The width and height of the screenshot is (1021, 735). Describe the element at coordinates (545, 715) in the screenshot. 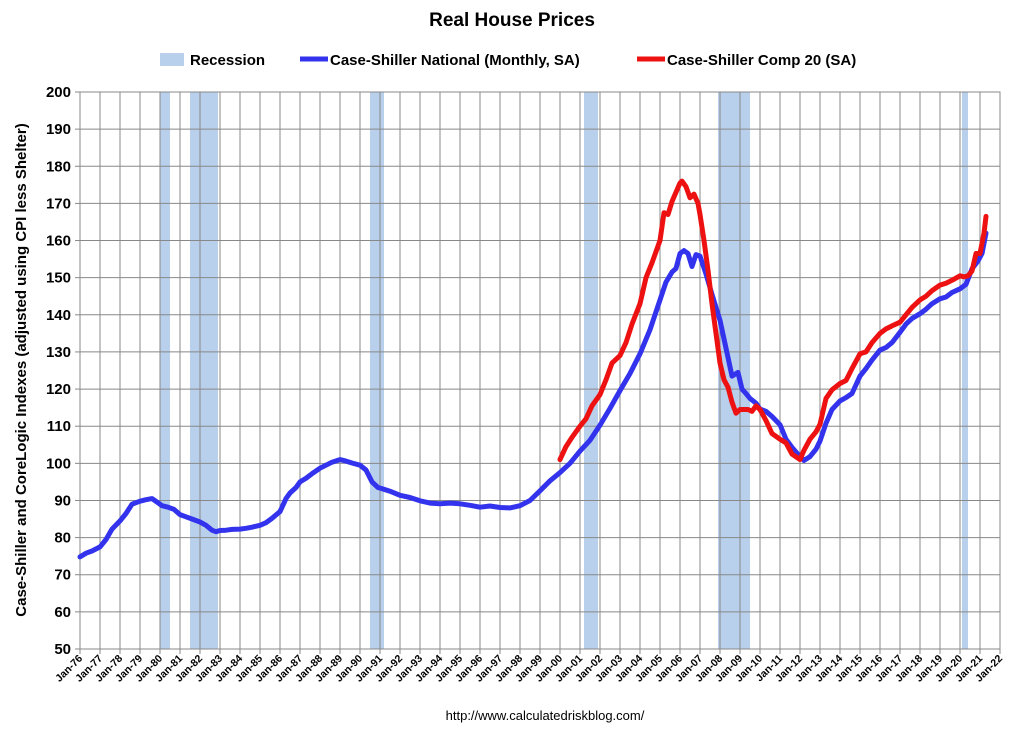

I see `source-url: http://www.calculatedriskblog.com/` at that location.